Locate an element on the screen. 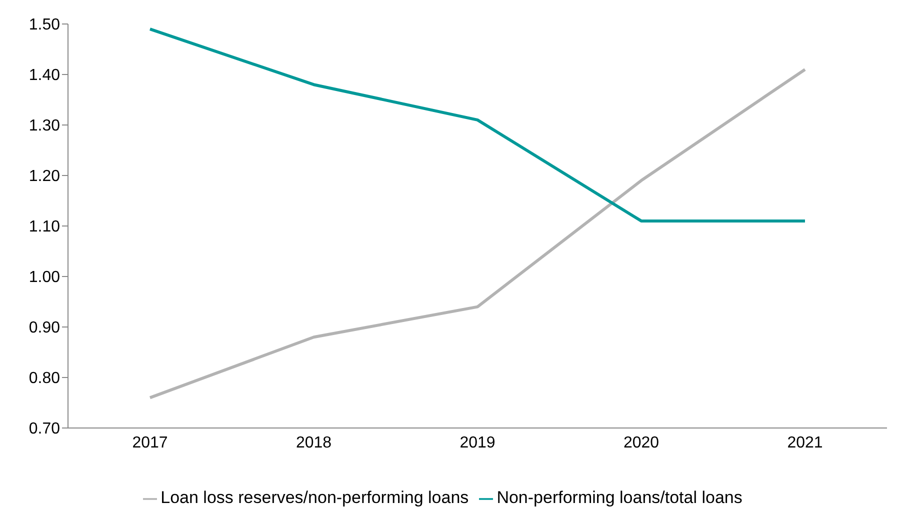 This screenshot has width=901, height=516. legend-label: Non-performing loans/total loans is located at coordinates (619, 497).